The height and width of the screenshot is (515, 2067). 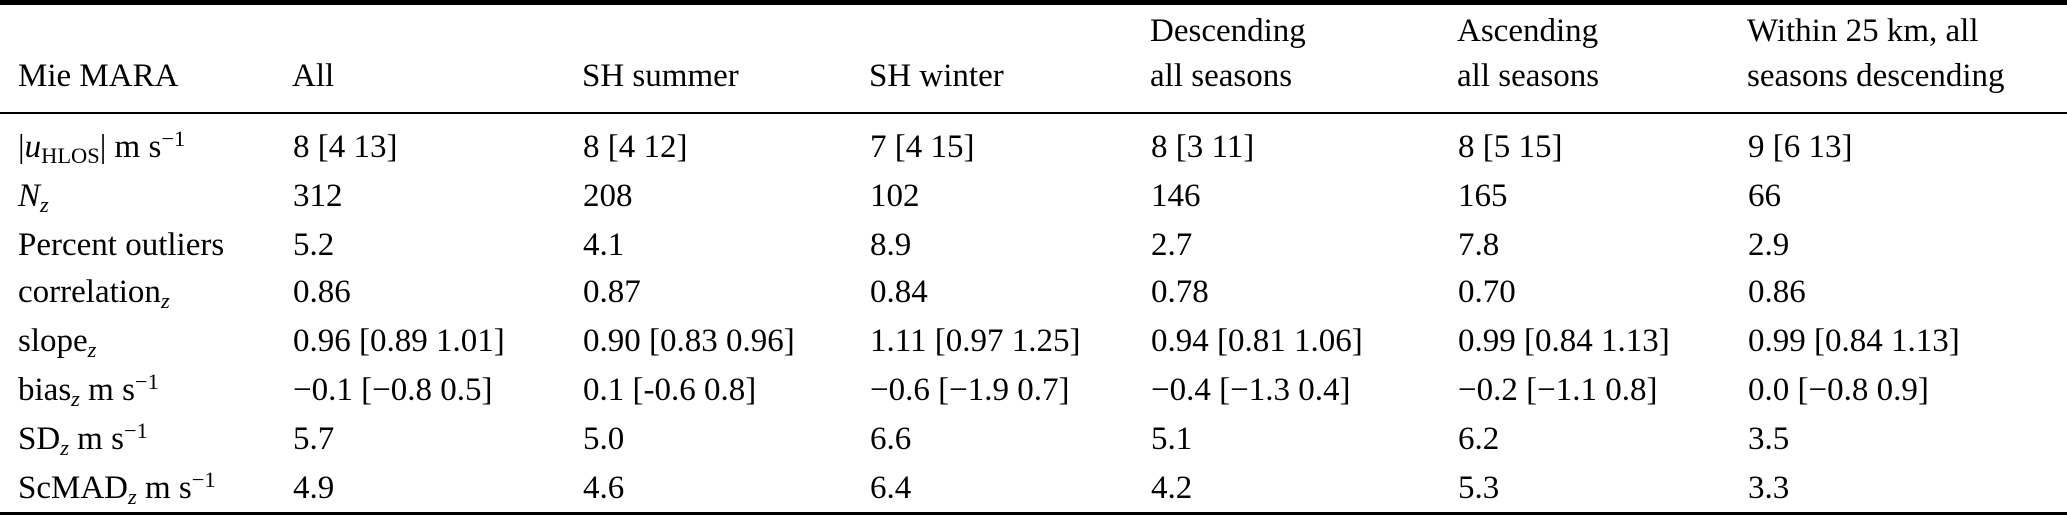 I want to click on cell-nz-sh-summer: 208, so click(x=608, y=196).